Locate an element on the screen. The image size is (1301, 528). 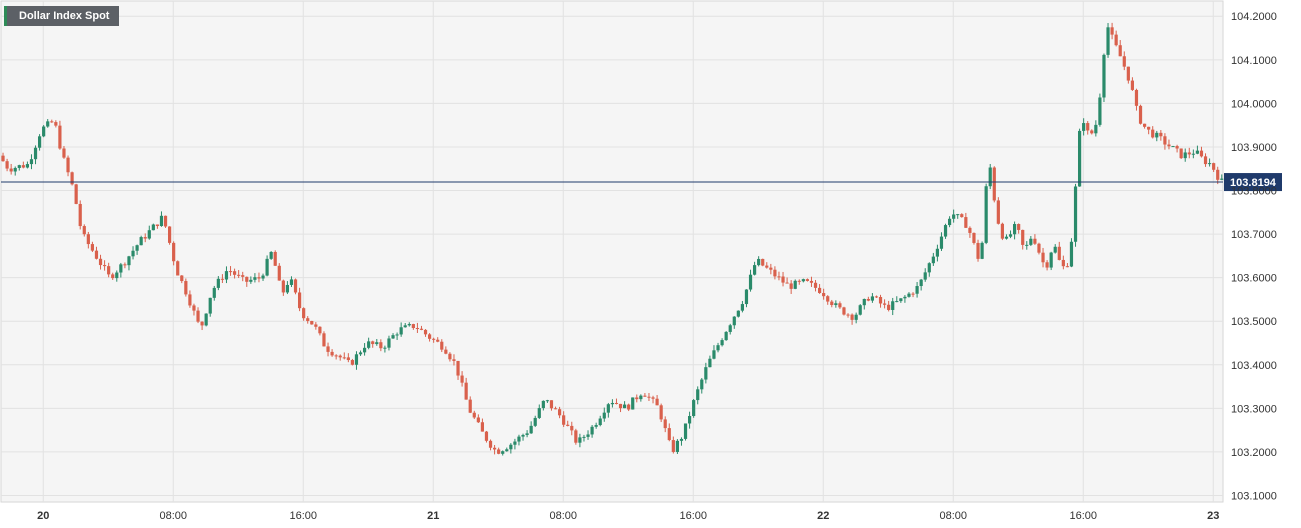
y-tick-label: 104.0000 is located at coordinates (1254, 104).